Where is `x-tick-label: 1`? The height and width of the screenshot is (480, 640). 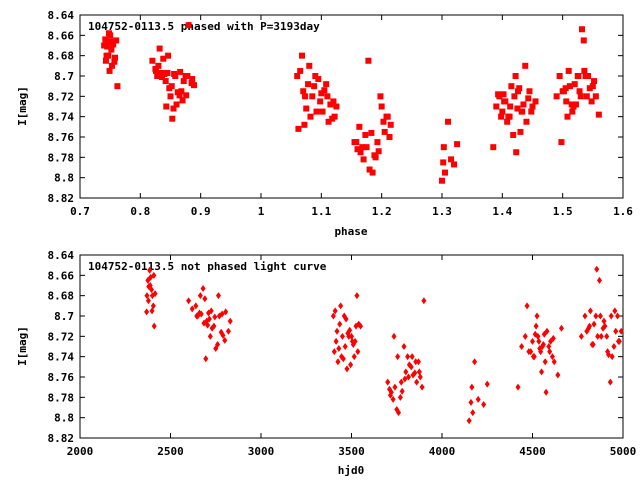
x-tick-label: 1 is located at coordinates (261, 211).